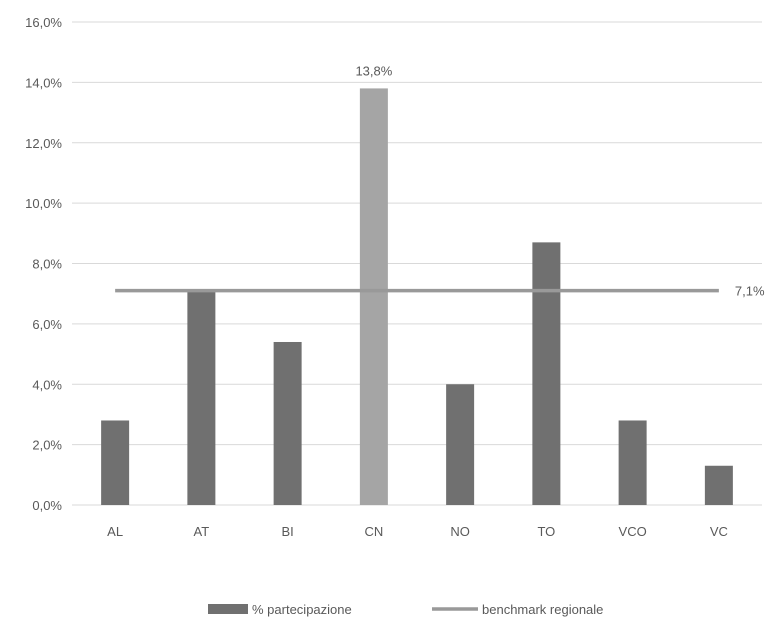 The width and height of the screenshot is (774, 621). I want to click on legend-label-line: benchmark regionale, so click(542, 609).